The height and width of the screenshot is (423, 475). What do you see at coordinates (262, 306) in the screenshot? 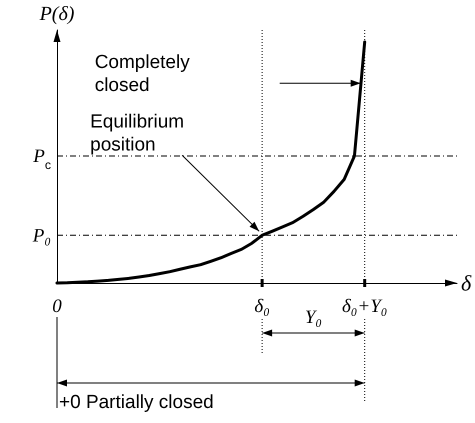
I see `x-tick-label: δ₀` at bounding box center [262, 306].